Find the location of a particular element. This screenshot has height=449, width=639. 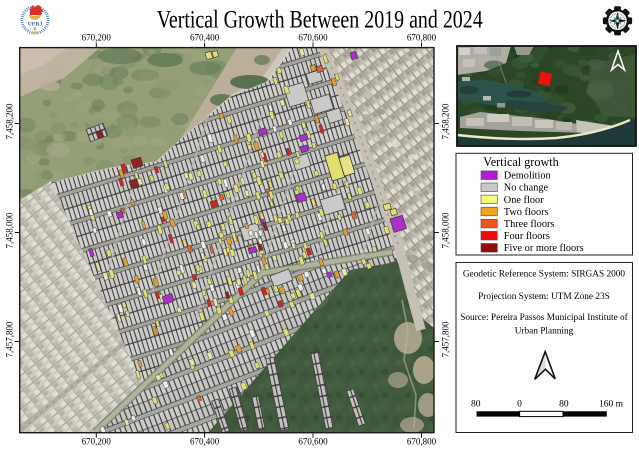

svg-text: Three floors is located at coordinates (529, 224).